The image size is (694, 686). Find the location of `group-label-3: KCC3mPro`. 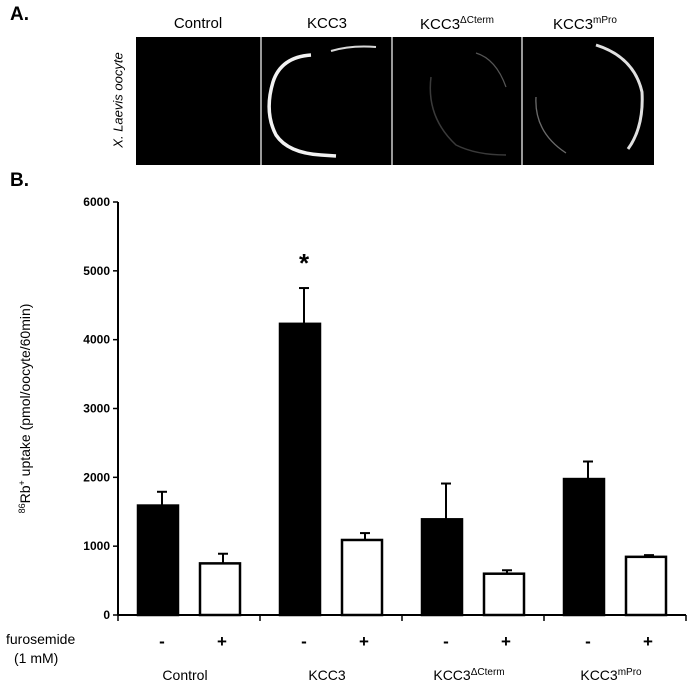

group-label-3: KCC3mPro is located at coordinates (611, 675).